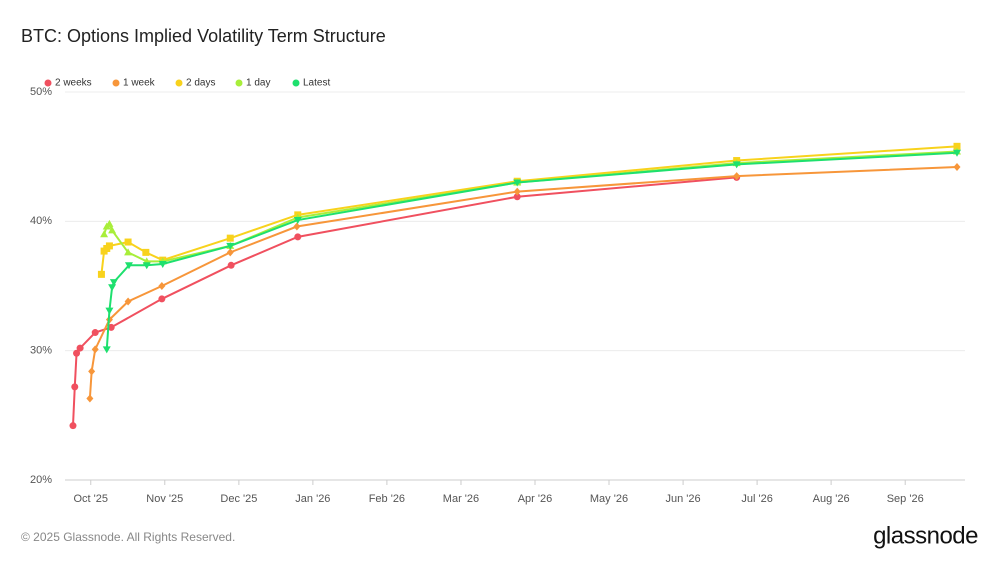 This screenshot has height=563, width=1000. I want to click on x-tick-label: Jan '26, so click(312, 499).